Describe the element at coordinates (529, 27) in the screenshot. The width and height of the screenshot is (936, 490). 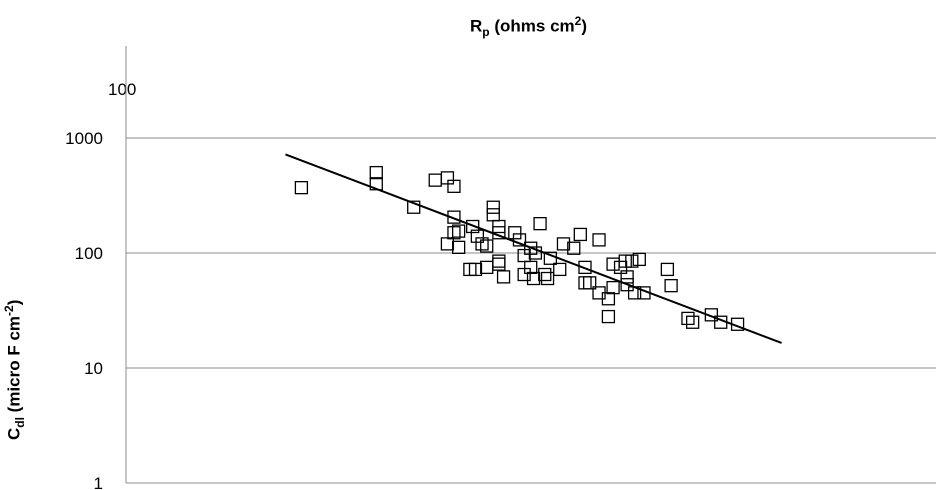
I see `chart-title: Rp (ohms cm2)` at that location.